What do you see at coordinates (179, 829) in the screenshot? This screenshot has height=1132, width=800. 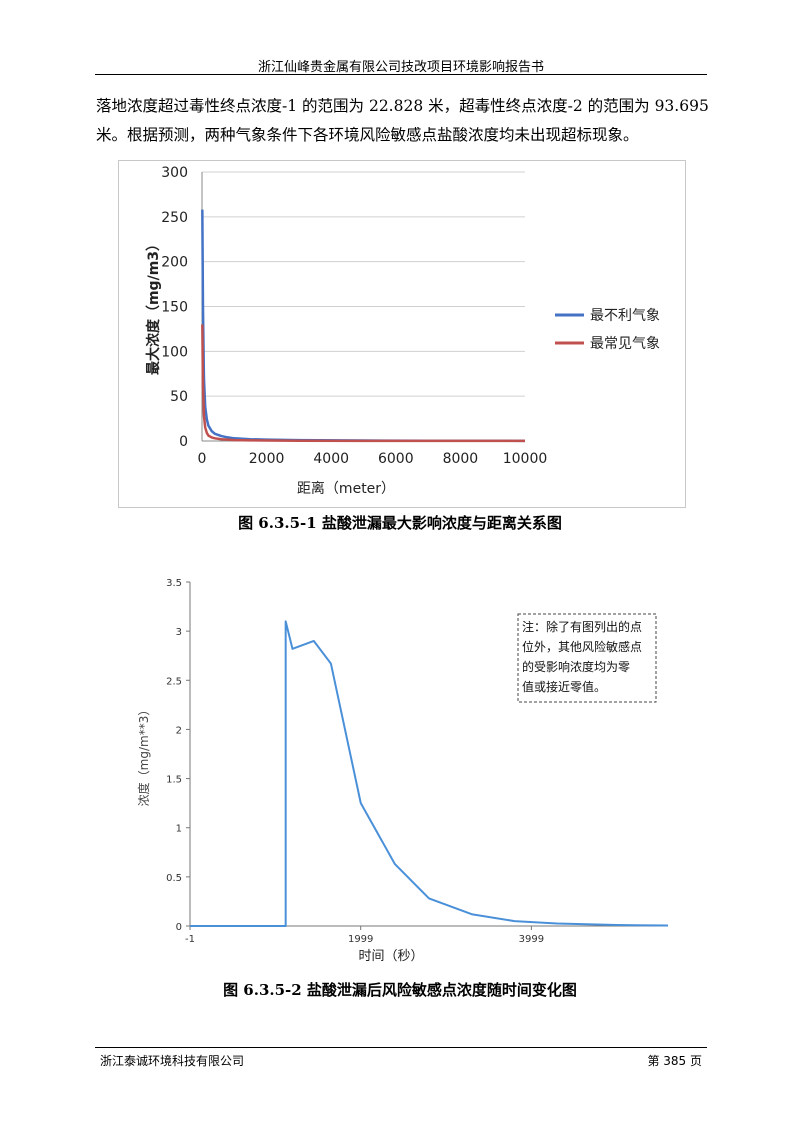 I see `y-tick-label: 1` at bounding box center [179, 829].